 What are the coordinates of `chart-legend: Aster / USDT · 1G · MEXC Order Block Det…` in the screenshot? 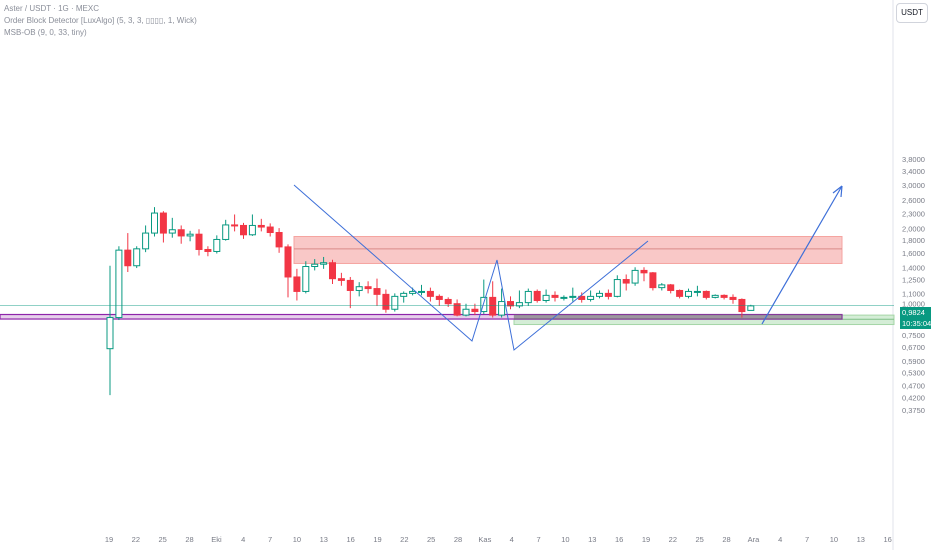 It's located at (100, 21).